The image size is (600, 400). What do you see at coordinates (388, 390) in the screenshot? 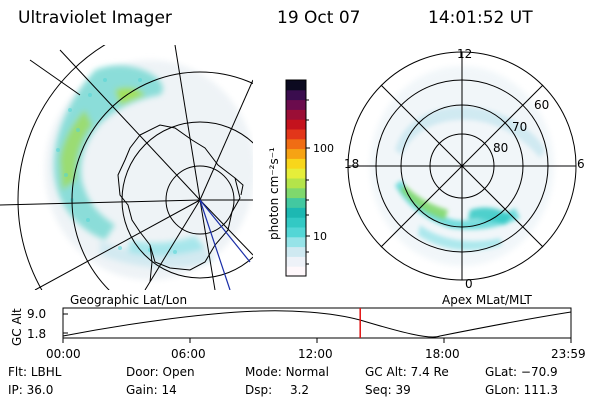
I see `info-seq: Seq: 39` at bounding box center [388, 390].